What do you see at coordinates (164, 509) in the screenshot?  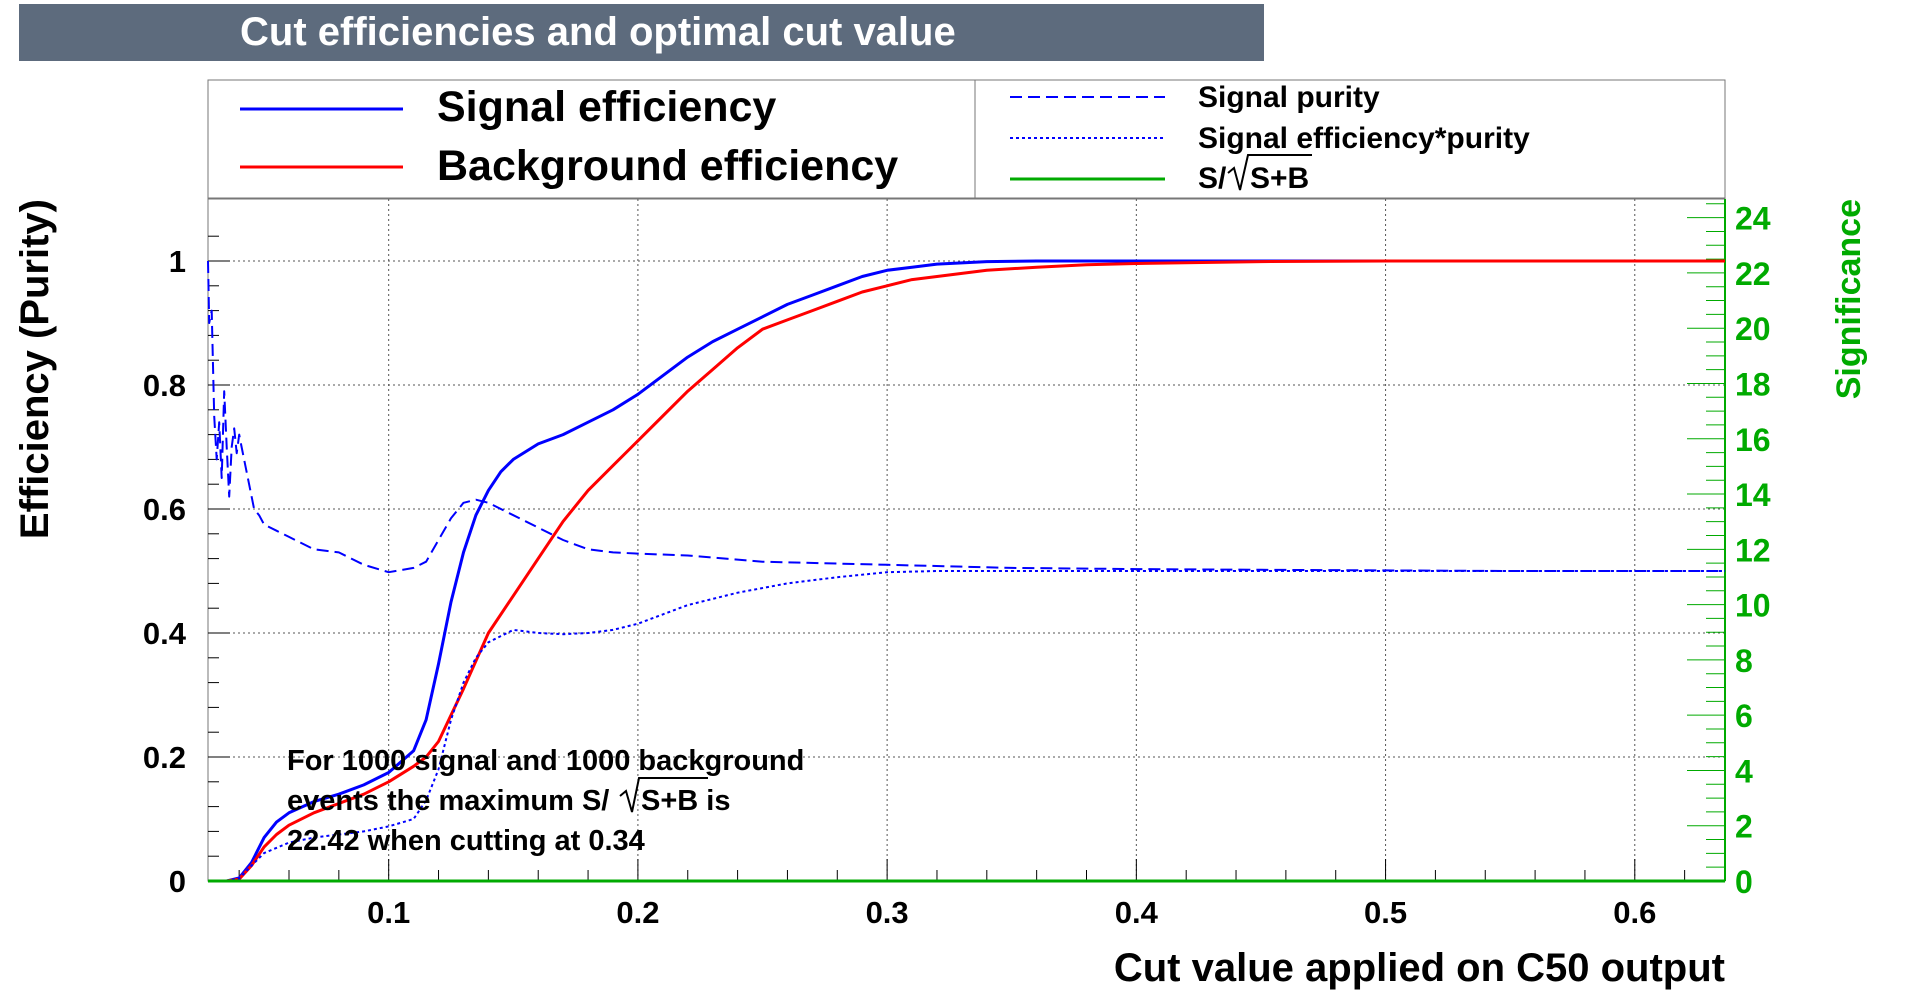 I see `y-tick-label: 0.6` at bounding box center [164, 509].